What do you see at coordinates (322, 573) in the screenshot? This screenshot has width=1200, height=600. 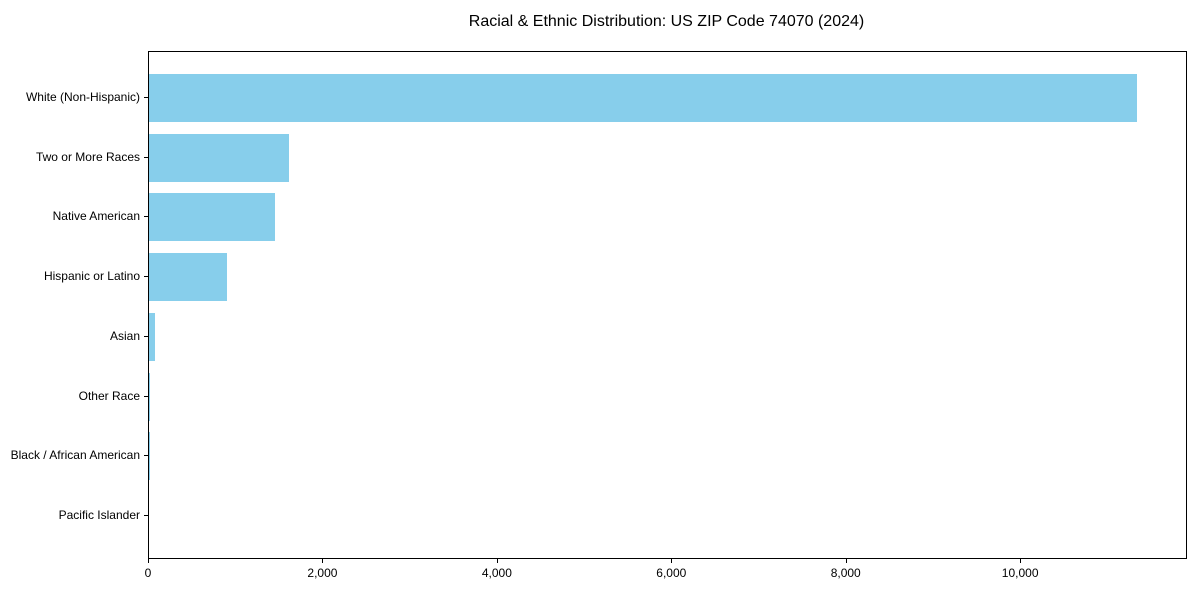 I see `x-tick-label: 2,000` at bounding box center [322, 573].